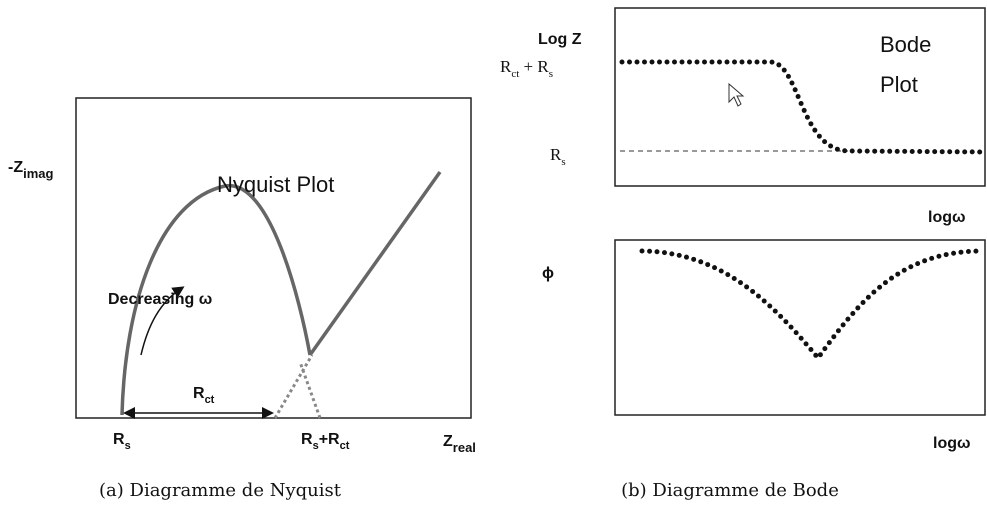 The image size is (987, 509). What do you see at coordinates (448, 441) in the screenshot?
I see `x-label-main: Z` at bounding box center [448, 441].